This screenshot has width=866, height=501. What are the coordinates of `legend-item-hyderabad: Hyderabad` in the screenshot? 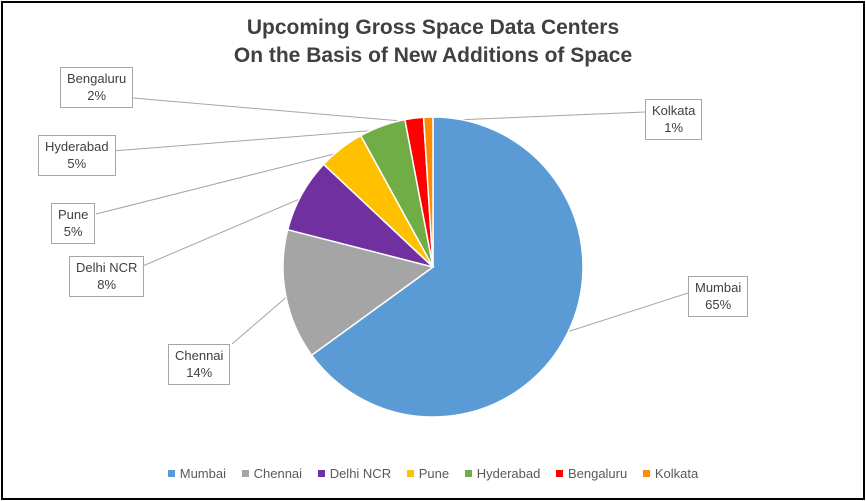 It's located at (502, 473).